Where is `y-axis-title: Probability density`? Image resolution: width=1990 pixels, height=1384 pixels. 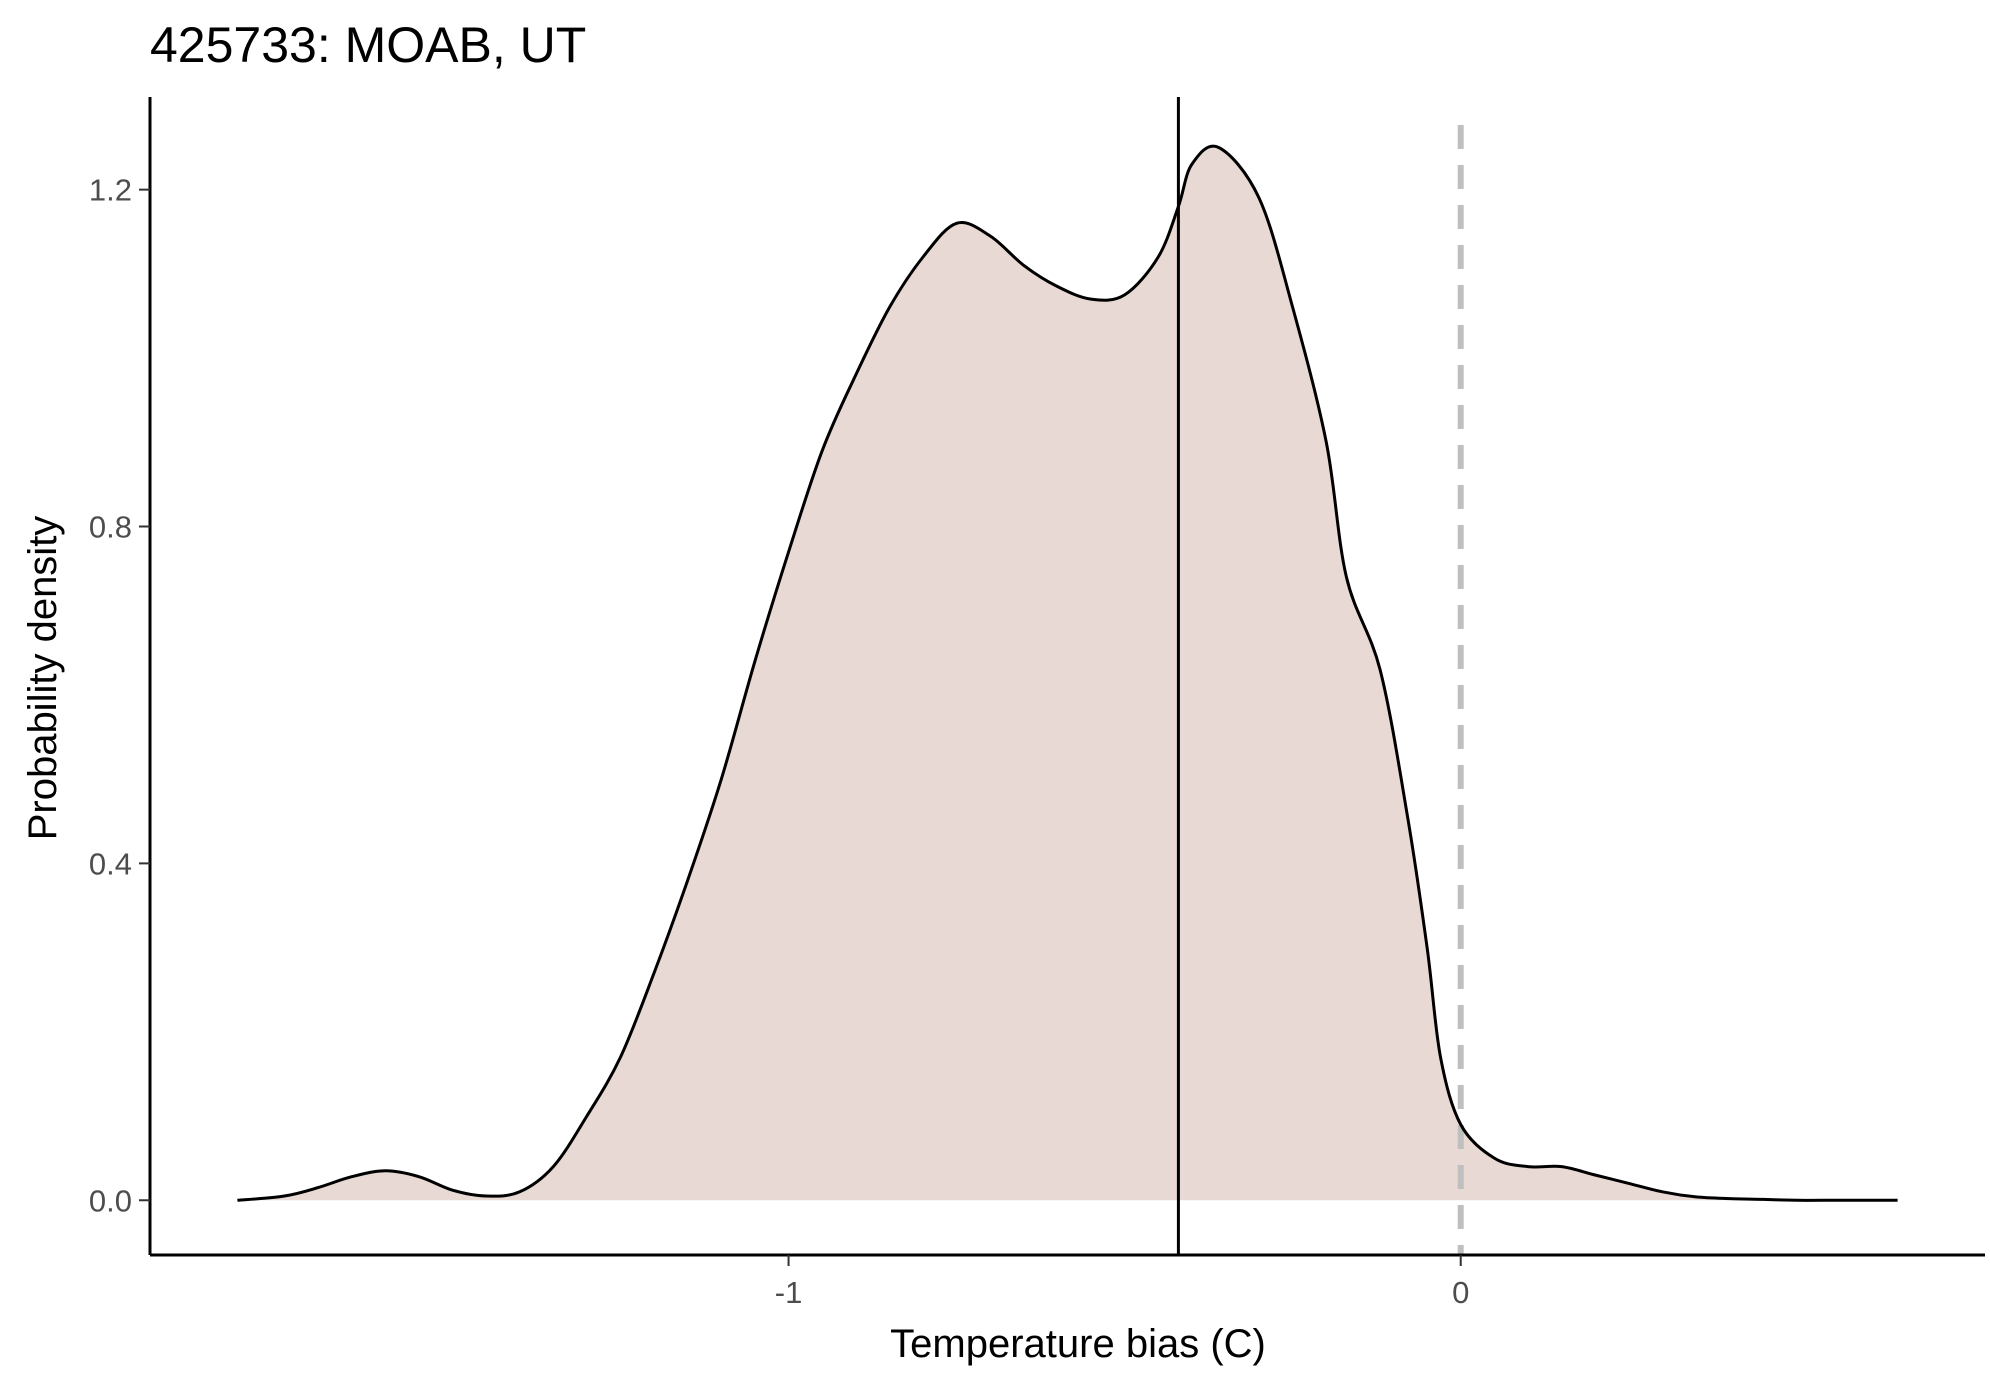 y-axis-title: Probability density is located at coordinates (43, 678).